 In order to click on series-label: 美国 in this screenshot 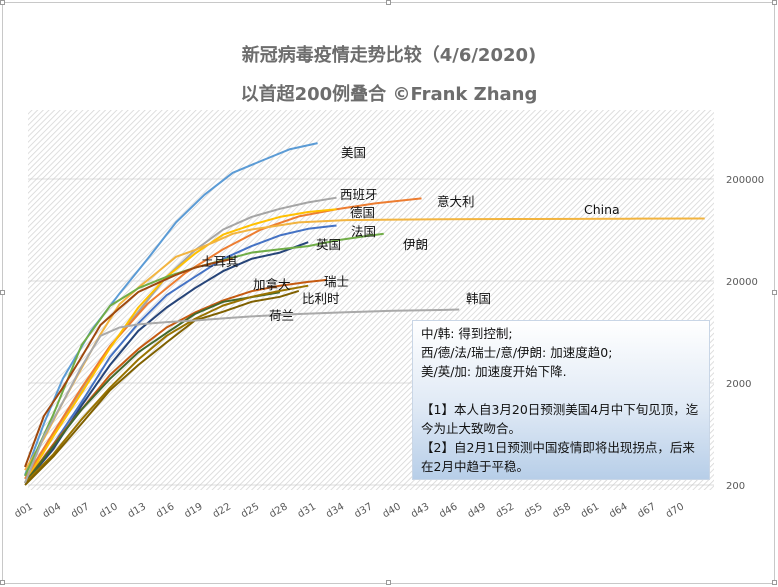, I will do `click(353, 152)`.